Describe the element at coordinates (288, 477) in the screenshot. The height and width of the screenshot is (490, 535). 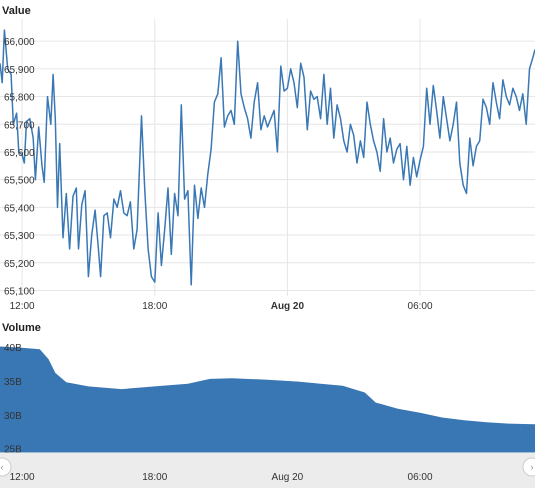
I see `navigator-x-tick-label: Aug 20` at that location.